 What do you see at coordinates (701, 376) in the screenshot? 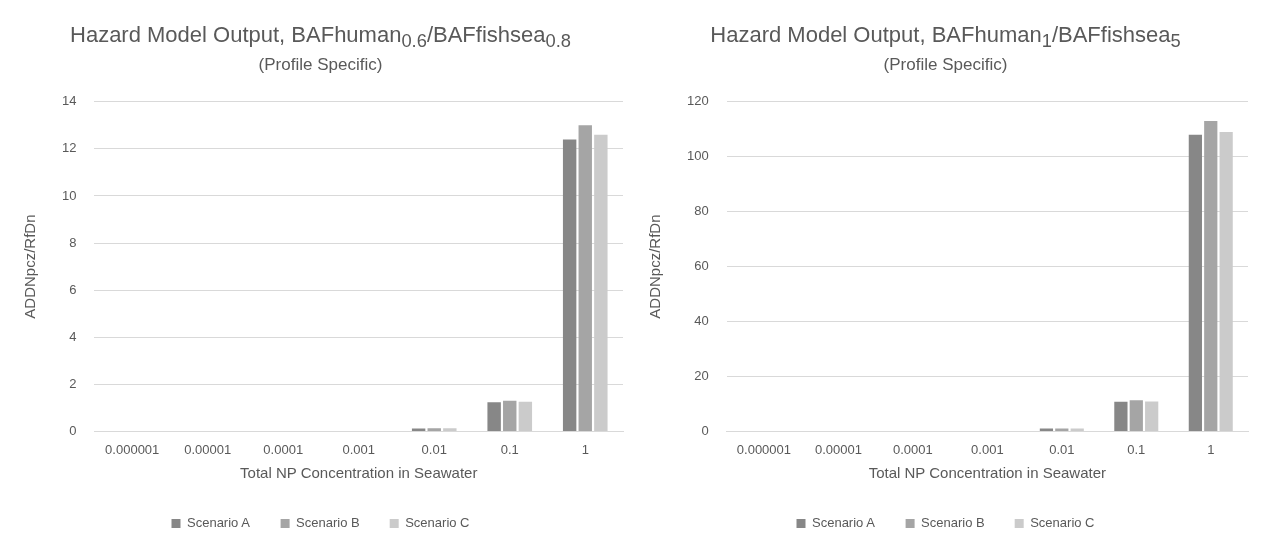
I see `y-tick-label: 20` at bounding box center [701, 376].